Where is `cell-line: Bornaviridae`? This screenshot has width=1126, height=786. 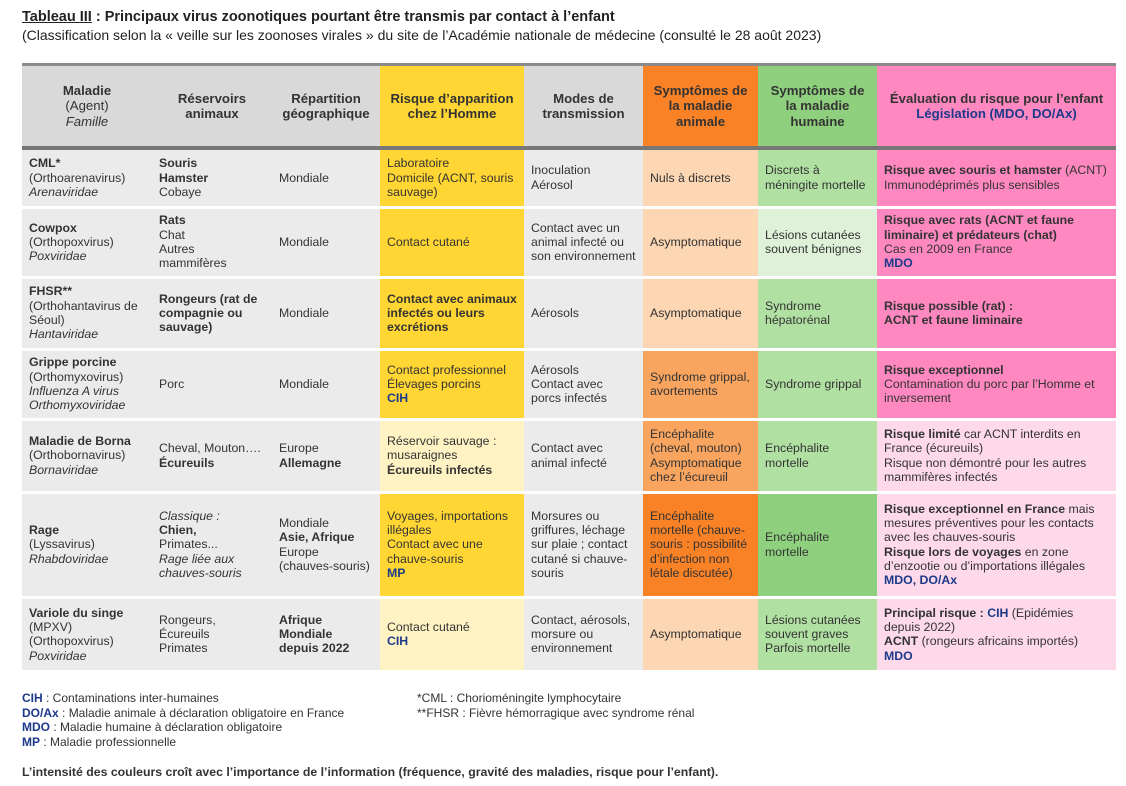 cell-line: Bornaviridae is located at coordinates (87, 470).